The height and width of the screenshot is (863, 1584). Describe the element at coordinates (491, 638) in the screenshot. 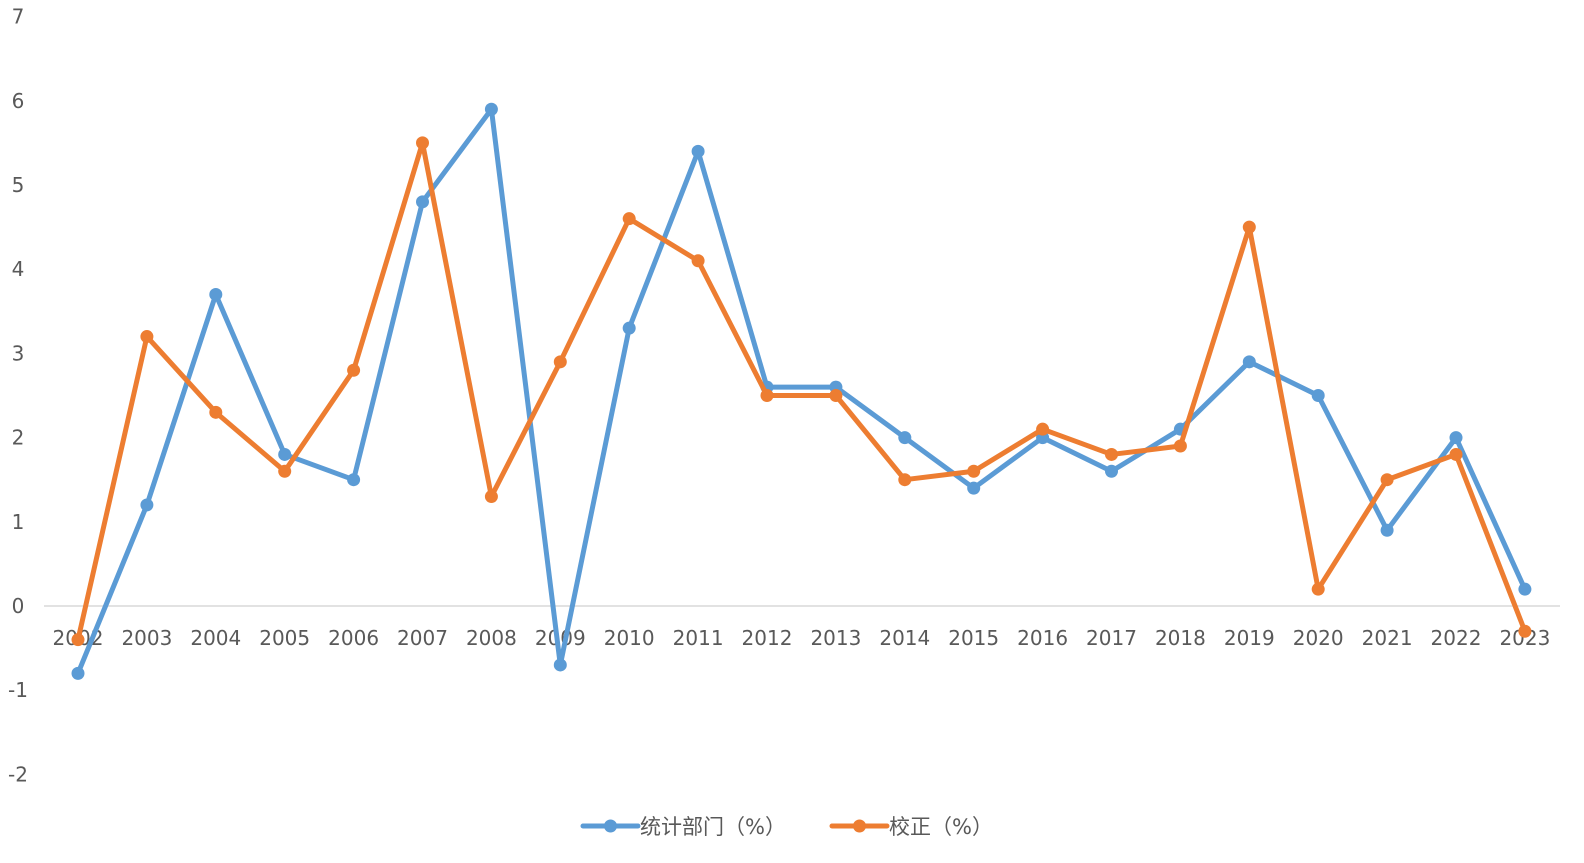

I see `x-tick-label: 2008` at that location.